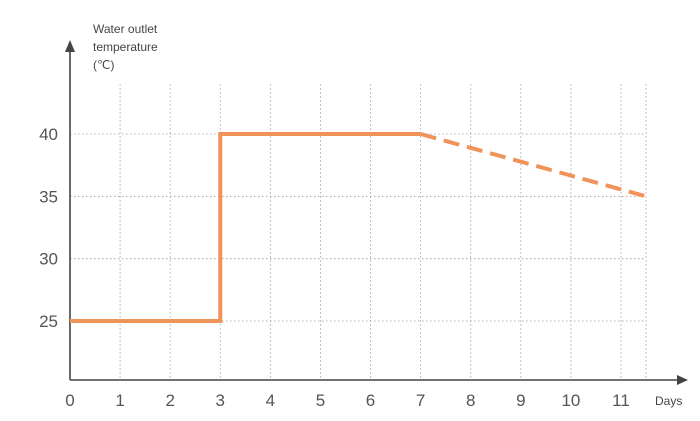  Describe the element at coordinates (48, 196) in the screenshot. I see `y-tick-label-35: 35` at that location.